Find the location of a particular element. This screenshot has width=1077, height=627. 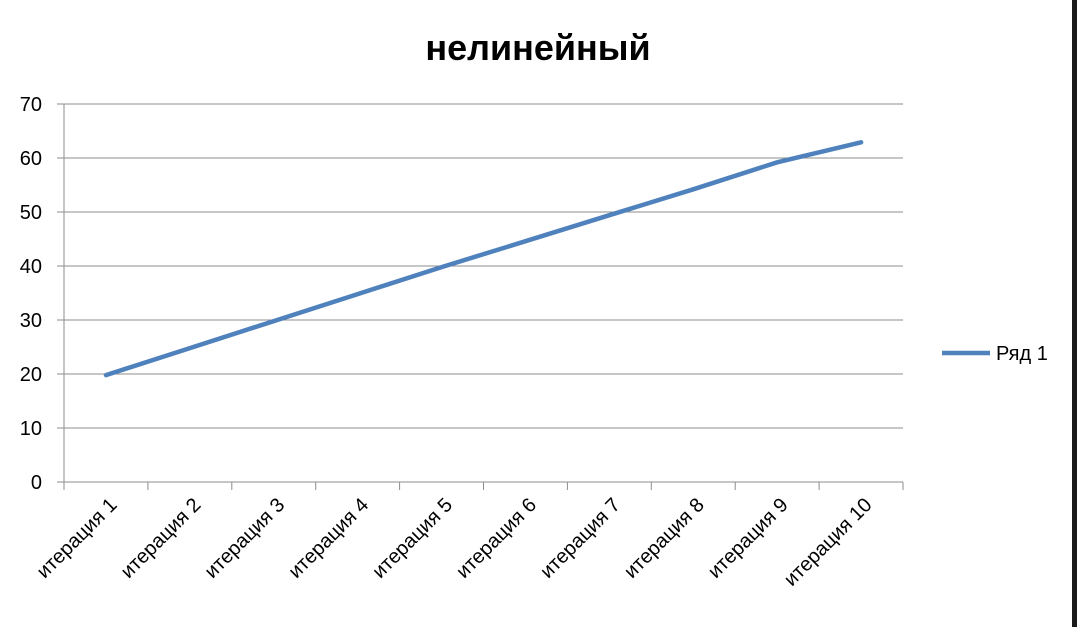

x-tick-label: итерация 10 is located at coordinates (828, 542).